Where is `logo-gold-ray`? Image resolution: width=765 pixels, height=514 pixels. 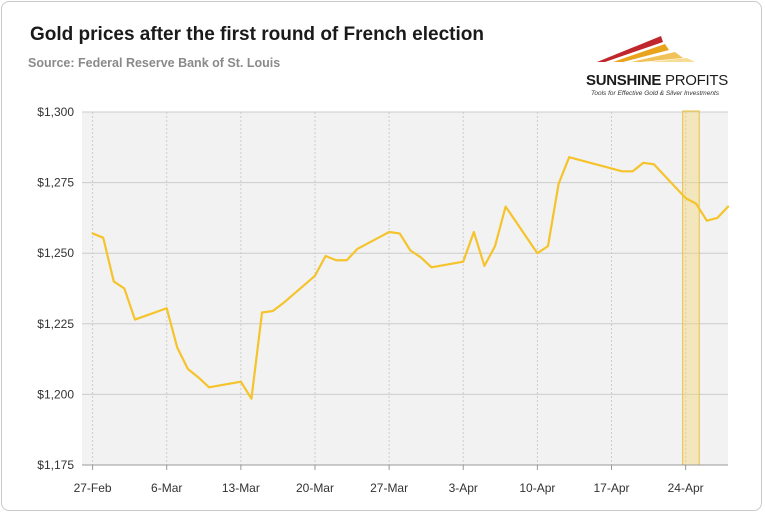
logo-gold-ray is located at coordinates (641, 53).